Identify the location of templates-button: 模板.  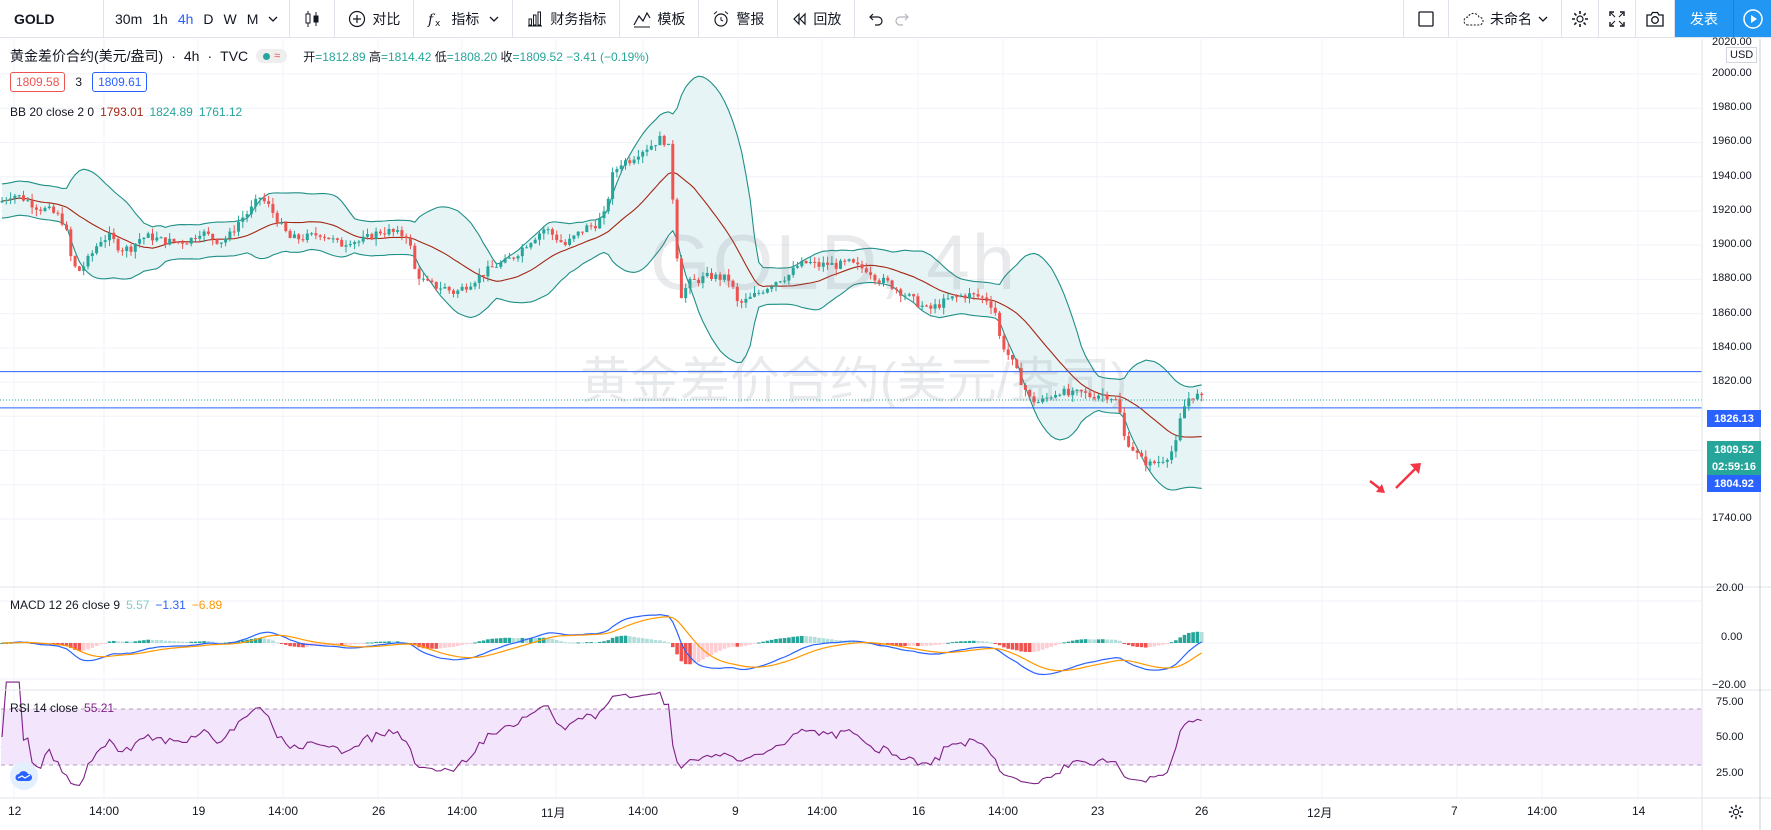
(659, 18).